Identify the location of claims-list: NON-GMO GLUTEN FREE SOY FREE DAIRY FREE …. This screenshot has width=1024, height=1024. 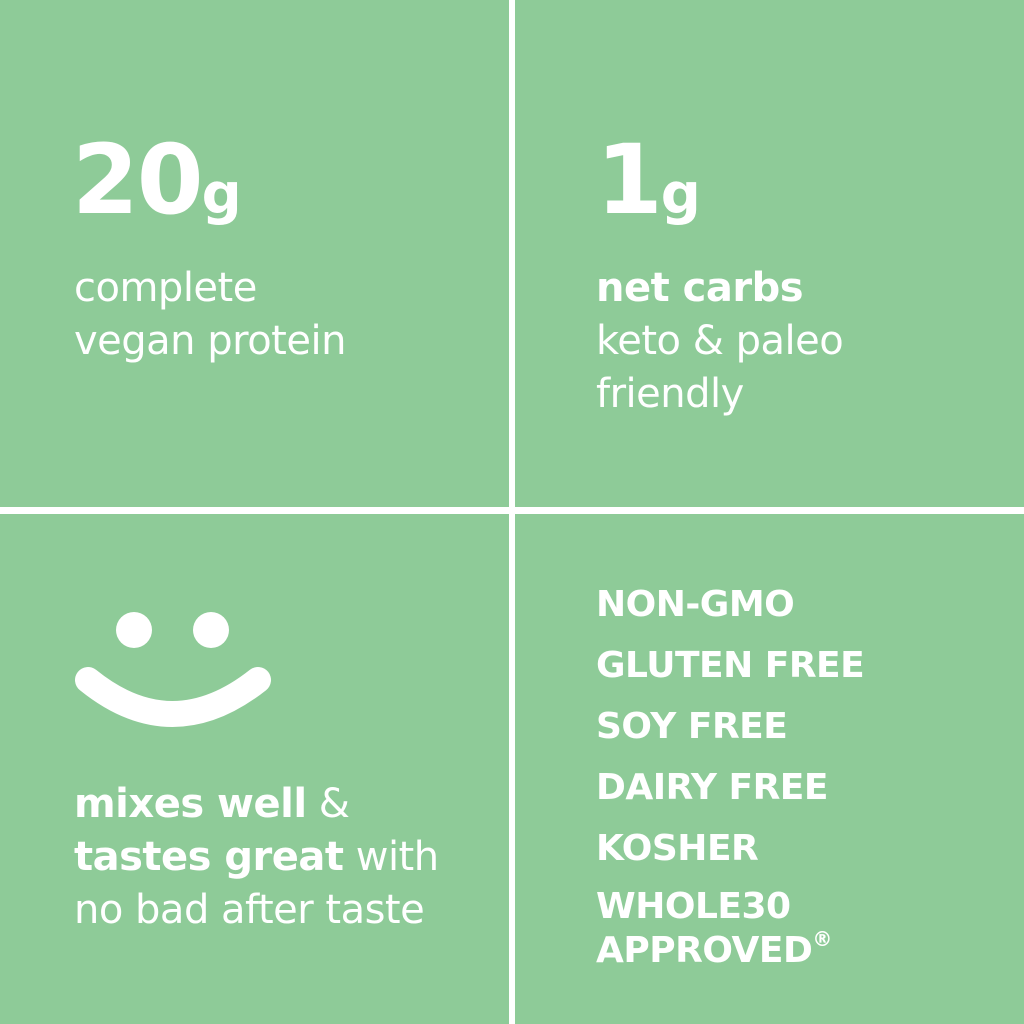
(730, 773).